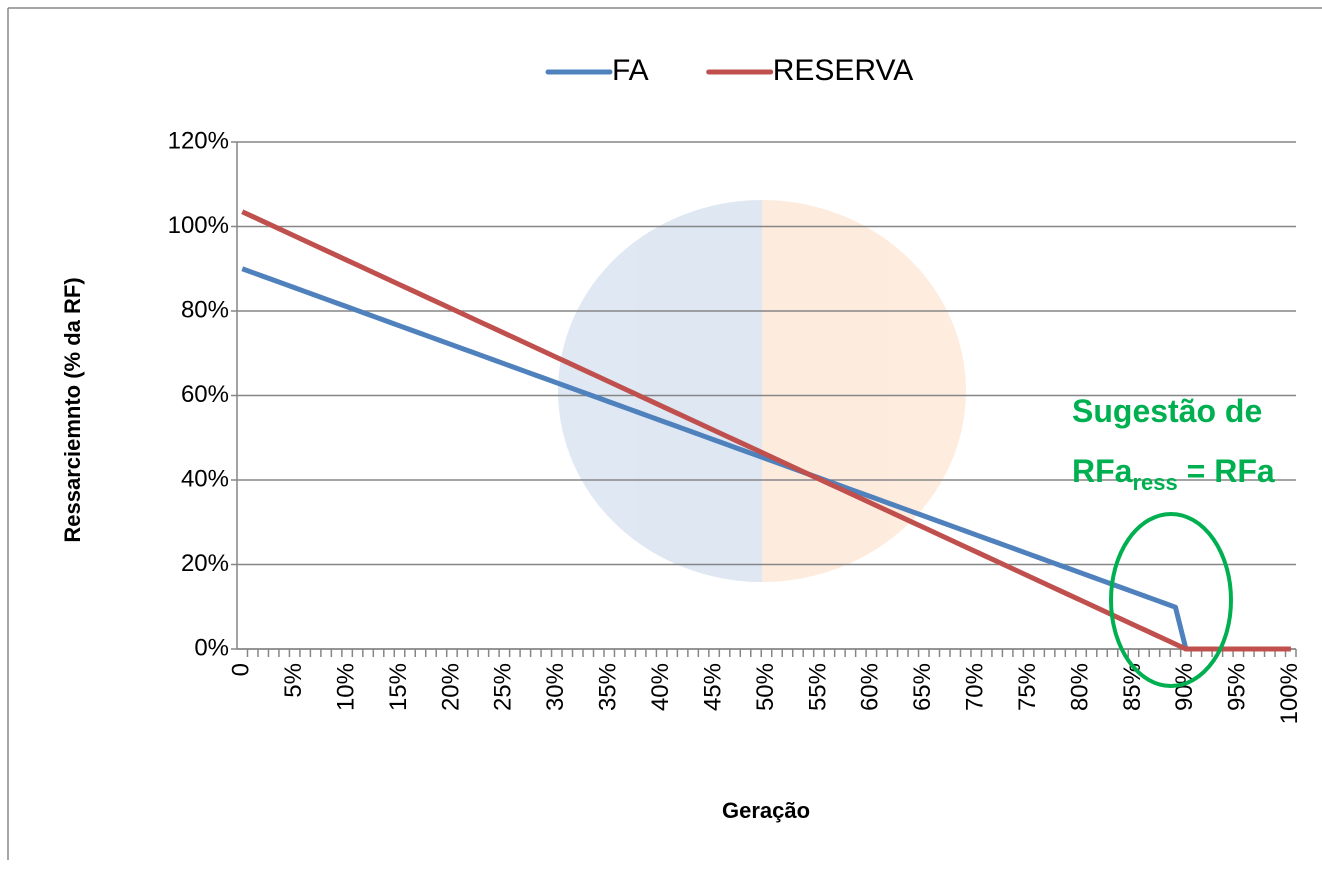  I want to click on x-tick-label: 50%, so click(765, 687).